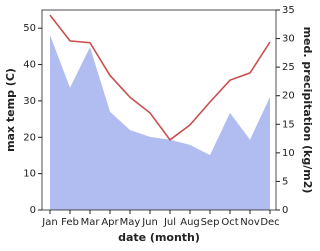 This screenshot has width=320, height=251. What do you see at coordinates (110, 222) in the screenshot?
I see `x-tick-label: Apr` at bounding box center [110, 222].